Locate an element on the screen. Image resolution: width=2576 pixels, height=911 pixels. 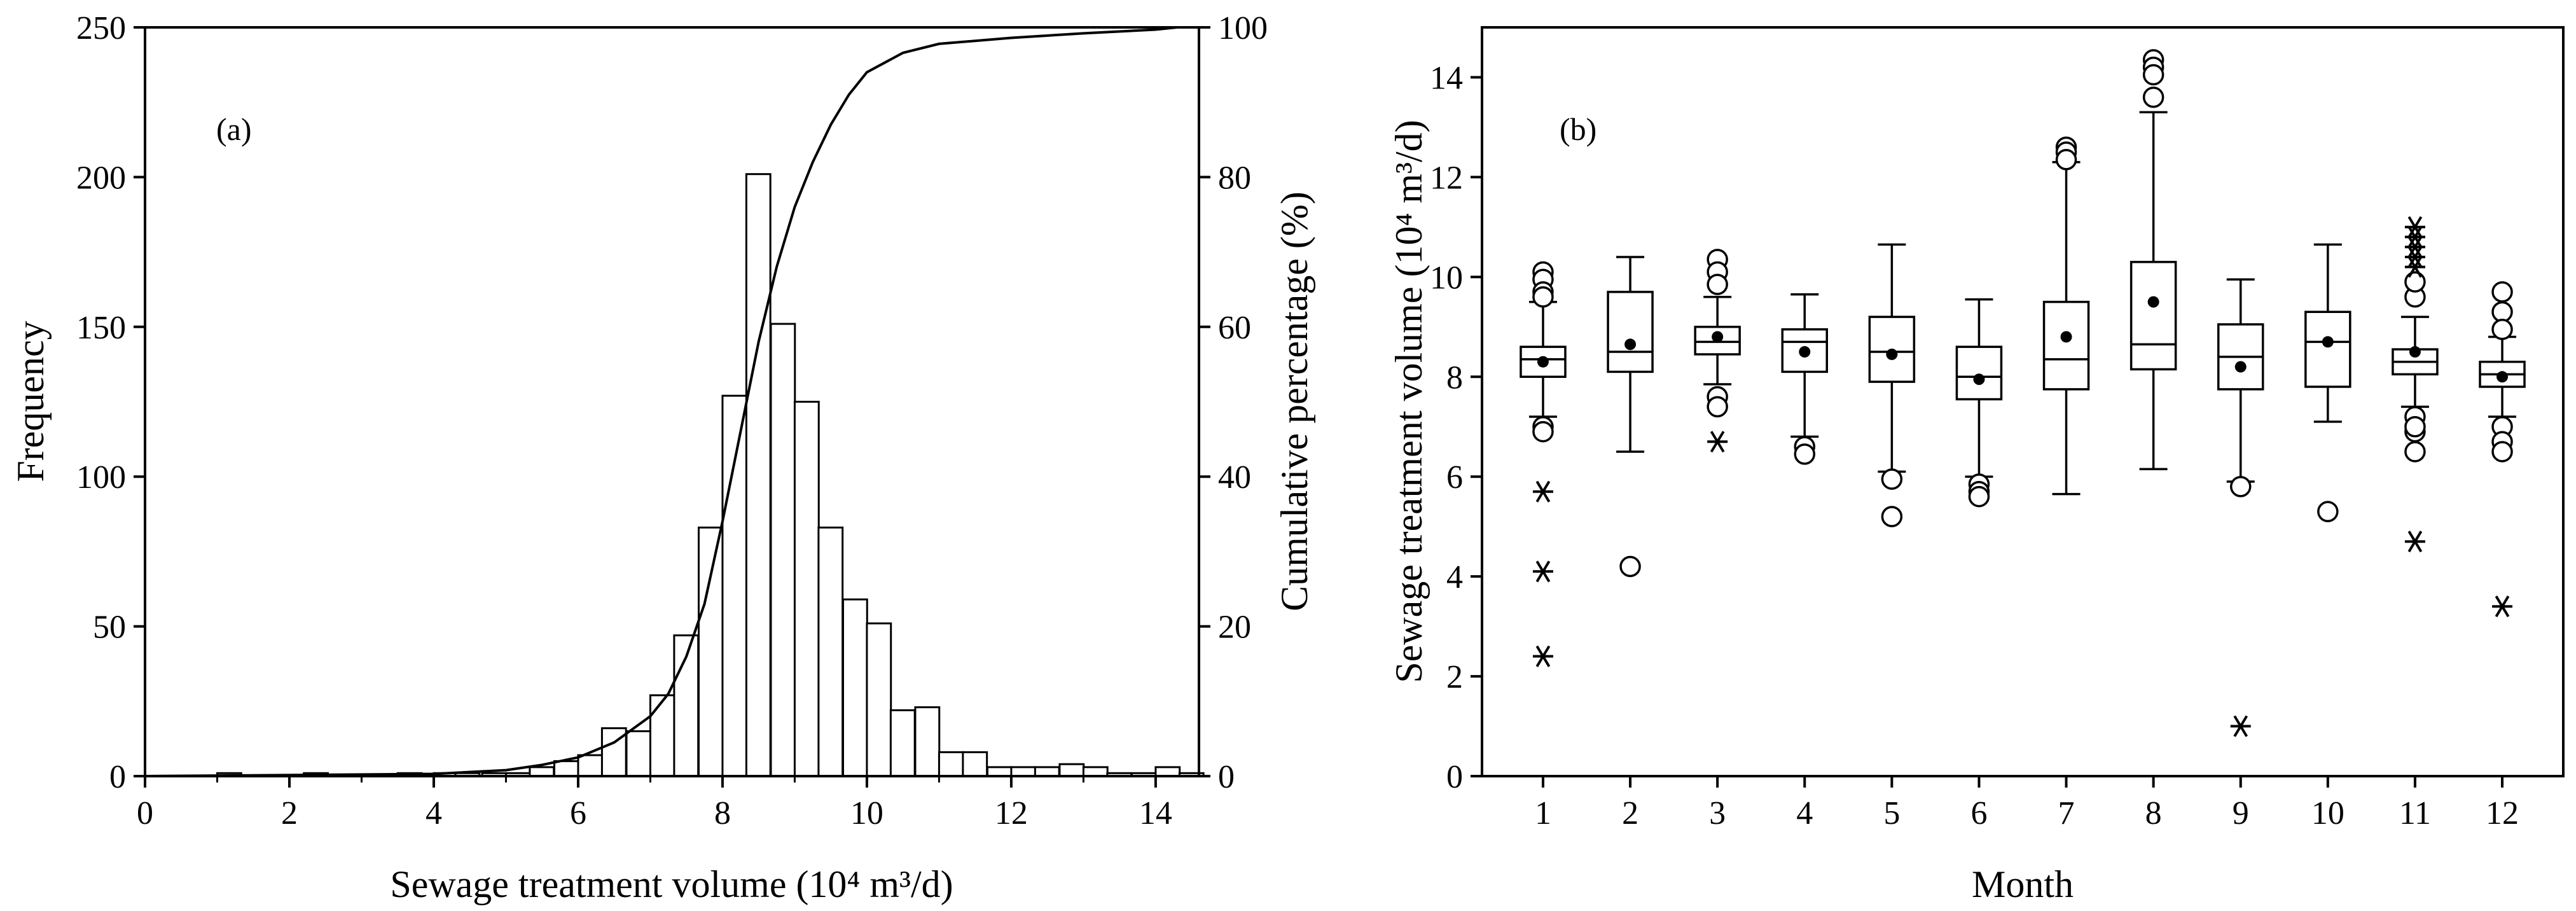
histogram-y-tick-label: 0 is located at coordinates (117, 777).